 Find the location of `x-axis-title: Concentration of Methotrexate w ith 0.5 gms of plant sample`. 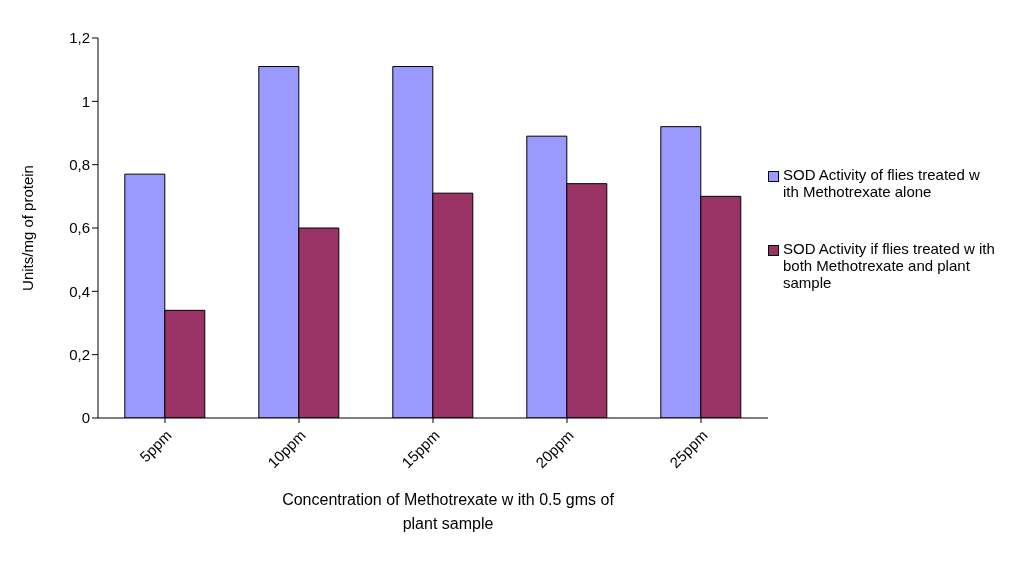

x-axis-title: Concentration of Methotrexate w ith 0.5 gms of plant sample is located at coordinates (448, 512).